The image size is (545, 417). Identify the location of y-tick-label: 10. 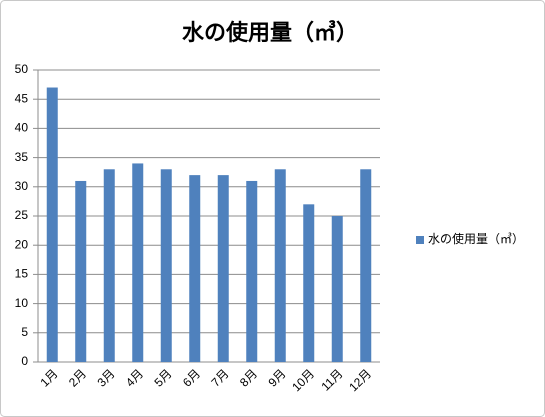
(22, 303).